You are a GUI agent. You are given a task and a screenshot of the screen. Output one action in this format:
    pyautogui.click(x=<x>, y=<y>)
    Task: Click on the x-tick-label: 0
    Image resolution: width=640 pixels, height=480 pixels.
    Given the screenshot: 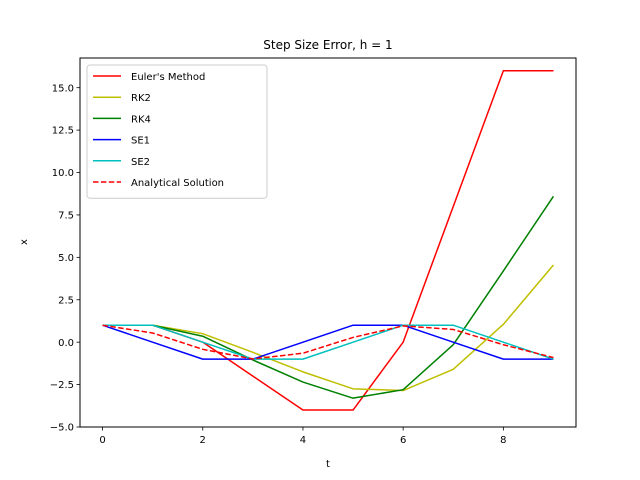 What is the action you would take?
    pyautogui.click(x=102, y=440)
    